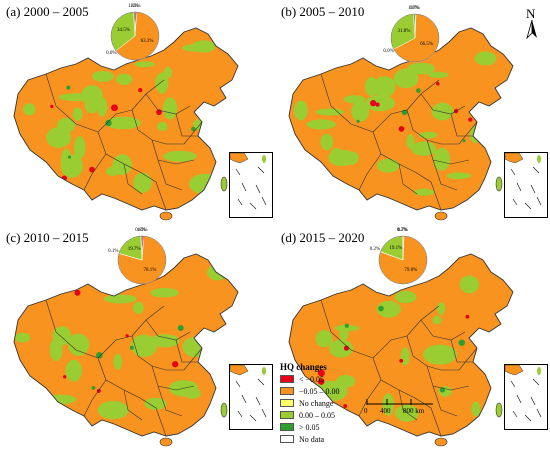 The image size is (550, 452). Describe the element at coordinates (404, 31) in the screenshot. I see `pie-slice-label: 31.8%` at that location.